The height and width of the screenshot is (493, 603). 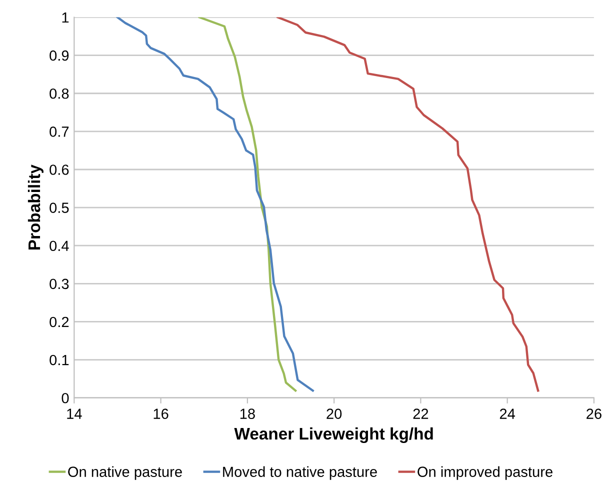 I want to click on x-tick-label: 14, so click(x=74, y=413).